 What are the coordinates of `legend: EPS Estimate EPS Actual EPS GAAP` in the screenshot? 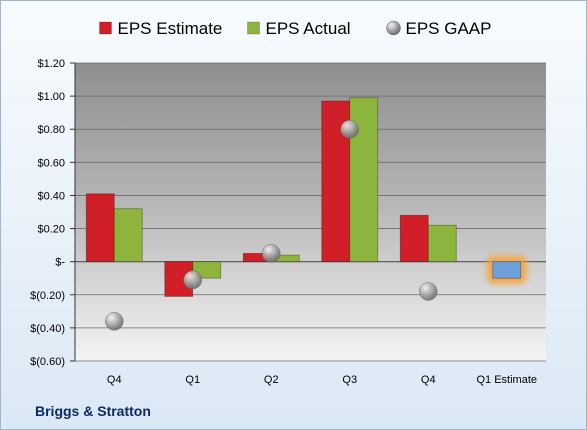 It's located at (295, 28).